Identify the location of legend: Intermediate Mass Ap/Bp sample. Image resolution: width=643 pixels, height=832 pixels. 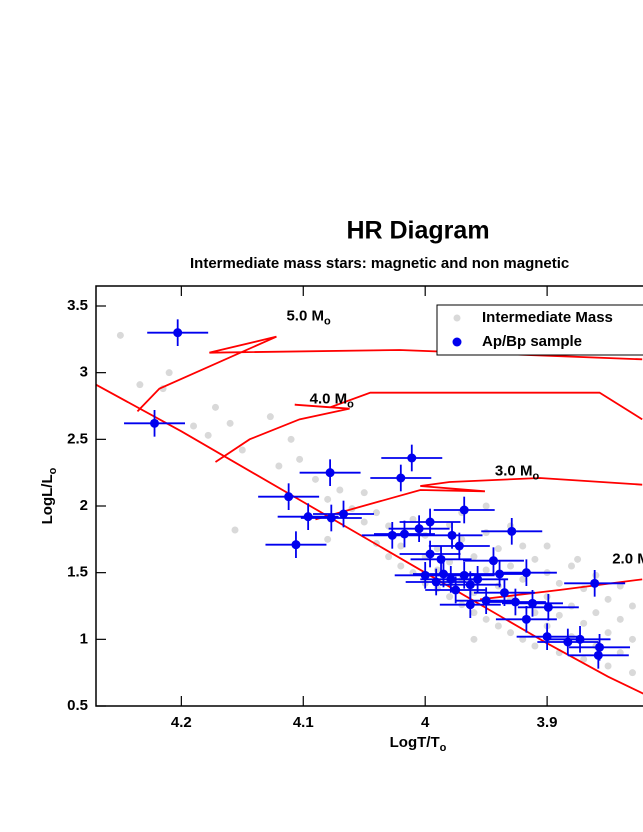
(539, 330).